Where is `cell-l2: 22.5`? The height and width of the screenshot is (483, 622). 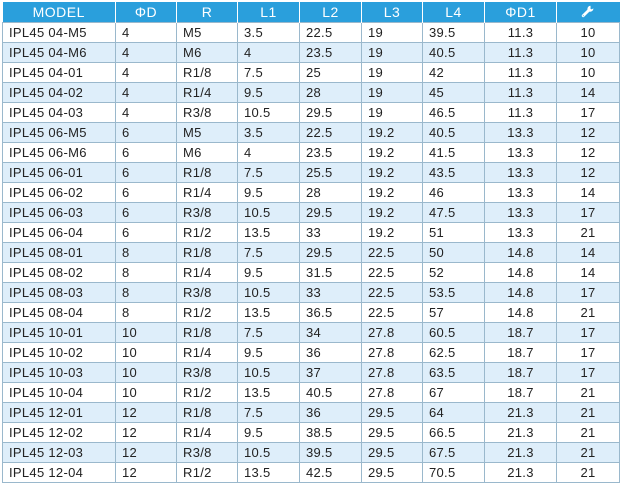
cell-l2: 22.5 is located at coordinates (330, 132).